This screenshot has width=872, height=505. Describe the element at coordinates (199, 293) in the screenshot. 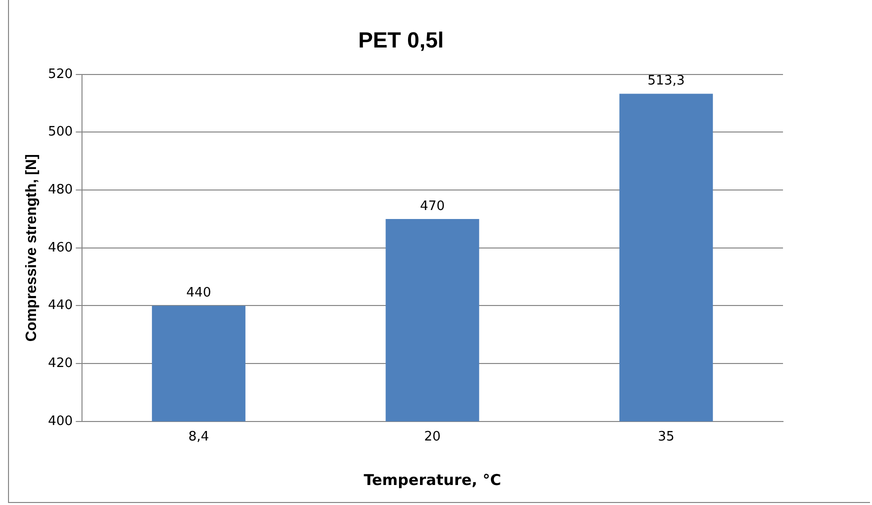

I see `data-label: 440` at that location.